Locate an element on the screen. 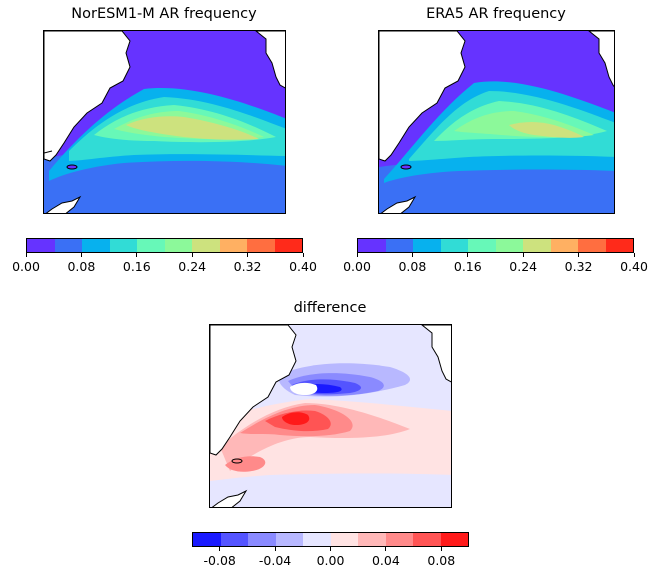 The width and height of the screenshot is (659, 580). model-frequency-colorbar is located at coordinates (164, 245).